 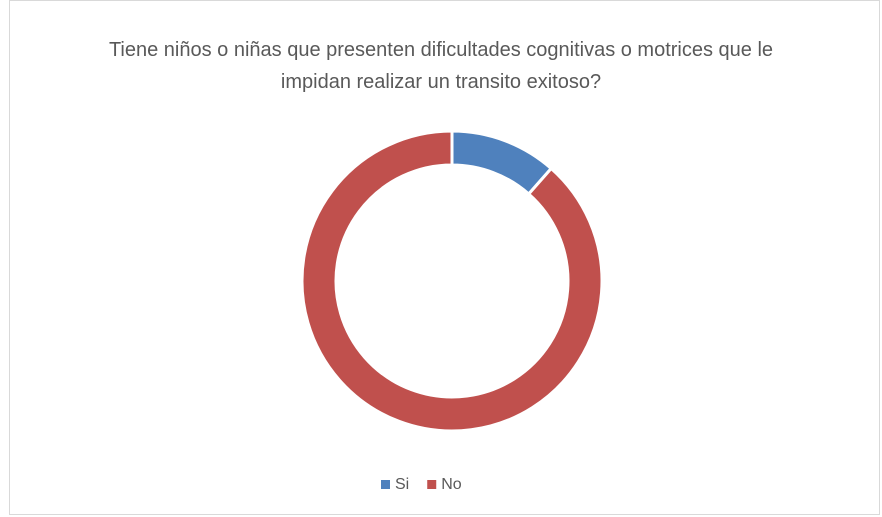 I want to click on legend-label: No, so click(x=451, y=484).